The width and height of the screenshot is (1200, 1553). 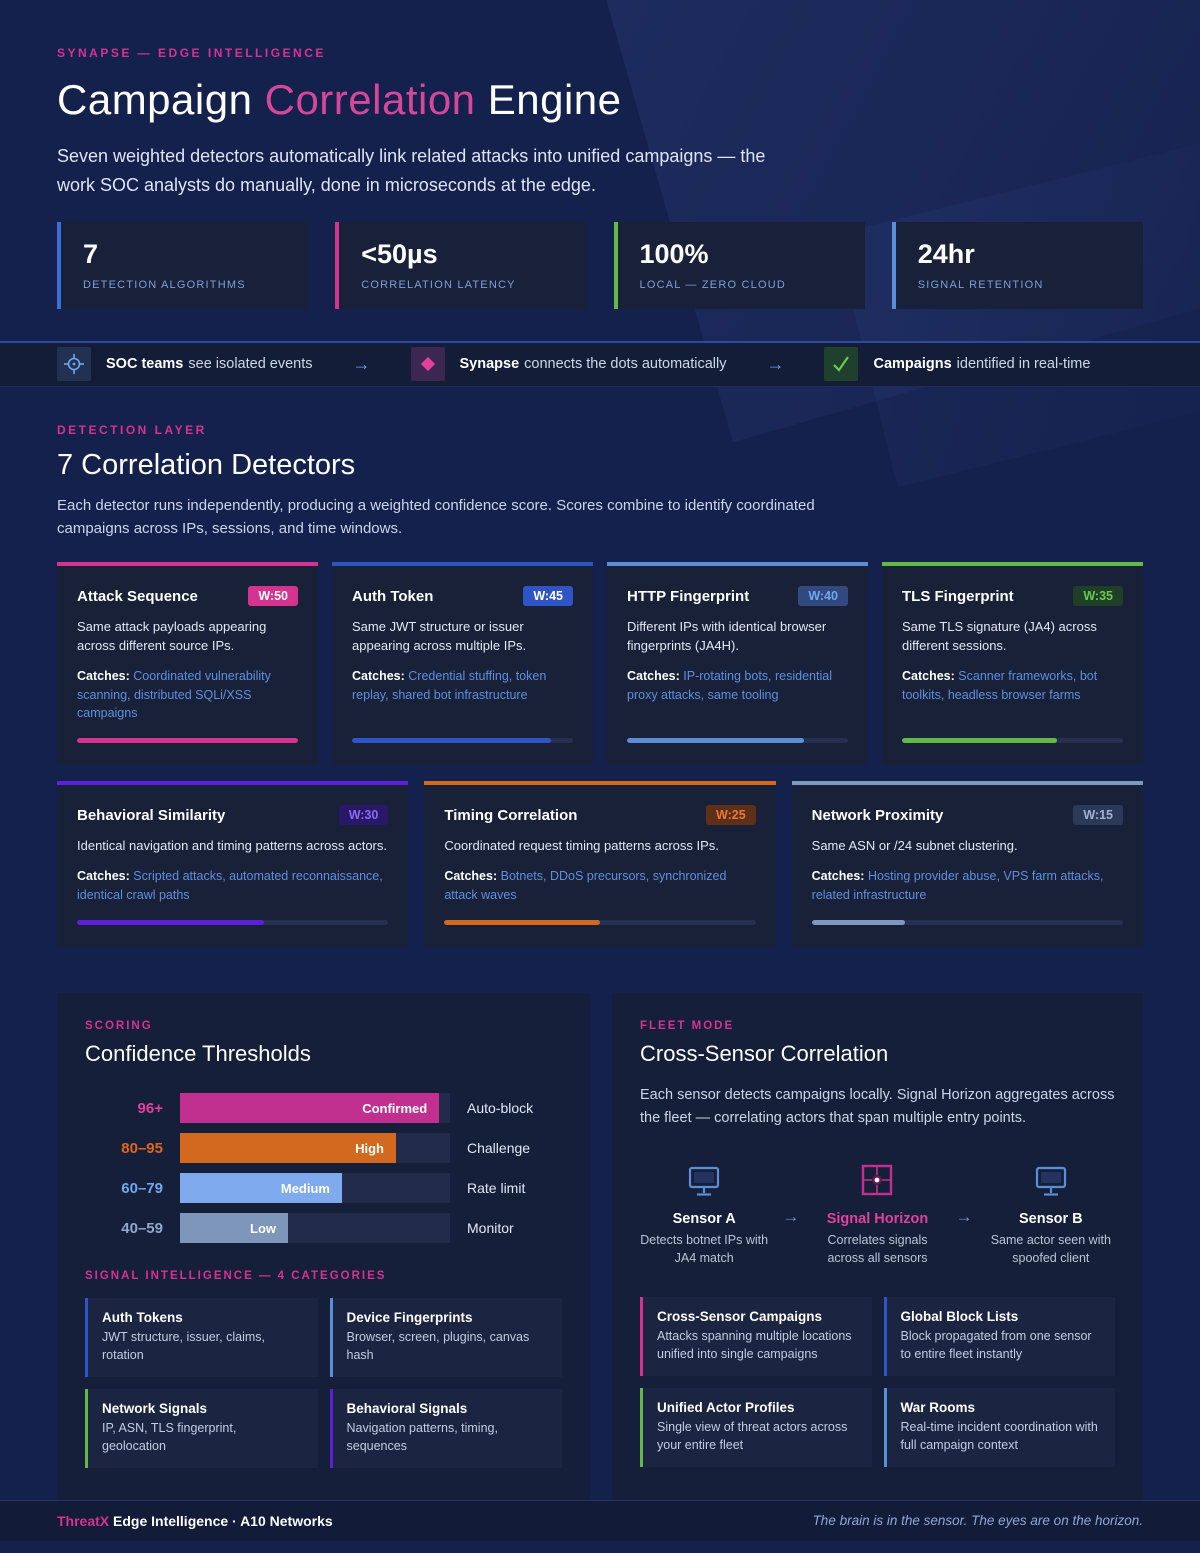 What do you see at coordinates (957, 364) in the screenshot?
I see `flow-step-campaigns: Campaigns identified in real-time` at bounding box center [957, 364].